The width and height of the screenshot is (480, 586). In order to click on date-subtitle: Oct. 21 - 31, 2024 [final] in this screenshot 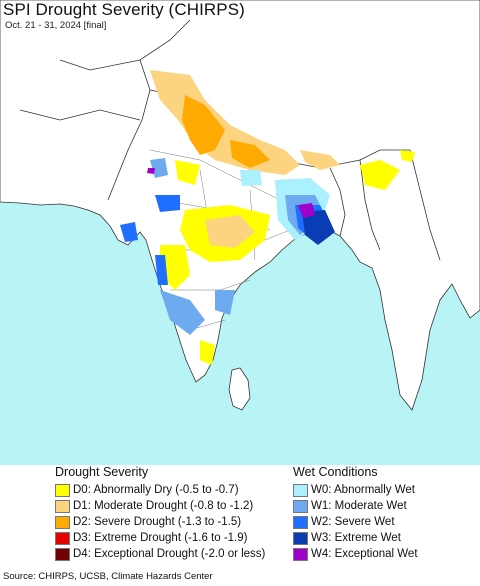, I will do `click(56, 25)`.